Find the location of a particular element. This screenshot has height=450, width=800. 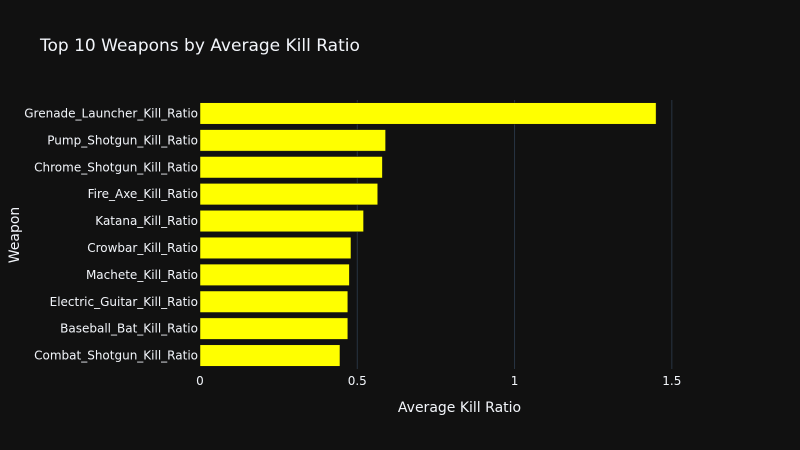

x-tick-label: 1 is located at coordinates (515, 381).